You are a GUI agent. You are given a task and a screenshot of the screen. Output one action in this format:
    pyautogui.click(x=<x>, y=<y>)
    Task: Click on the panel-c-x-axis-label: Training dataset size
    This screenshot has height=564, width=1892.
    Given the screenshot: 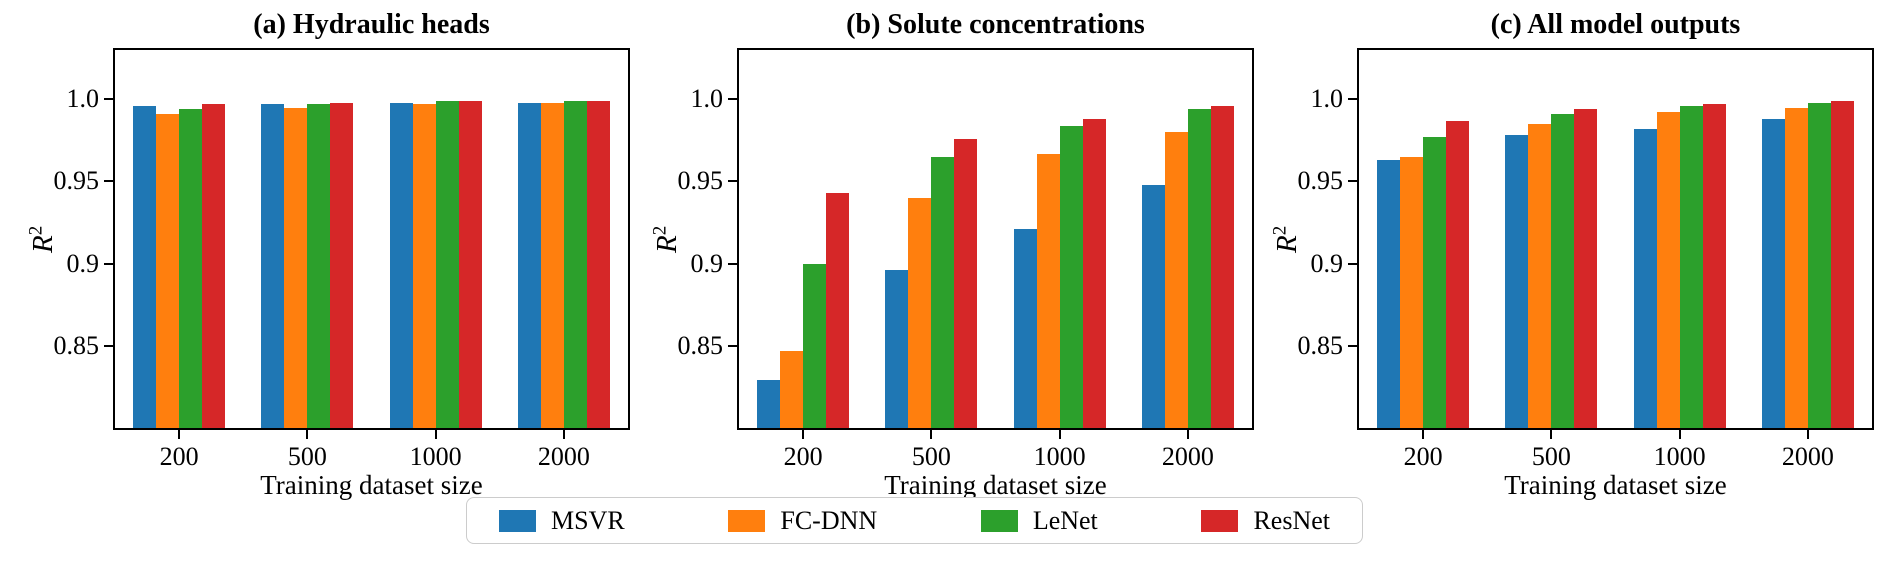 What is the action you would take?
    pyautogui.click(x=1615, y=485)
    